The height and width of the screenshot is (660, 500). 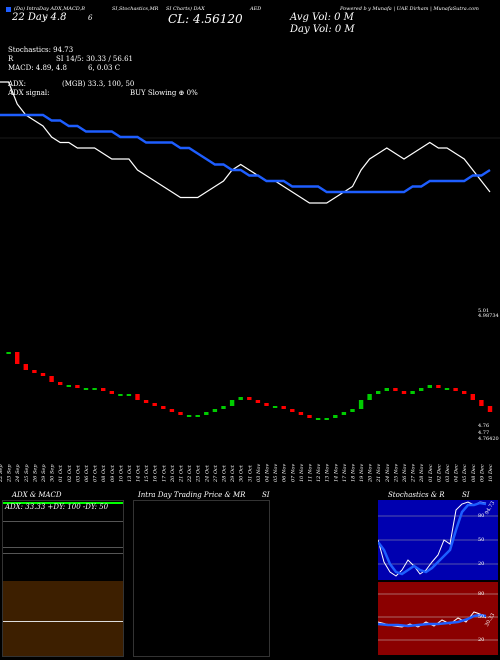 I want to click on date-tick-label: 06 Nov, so click(x=285, y=473).